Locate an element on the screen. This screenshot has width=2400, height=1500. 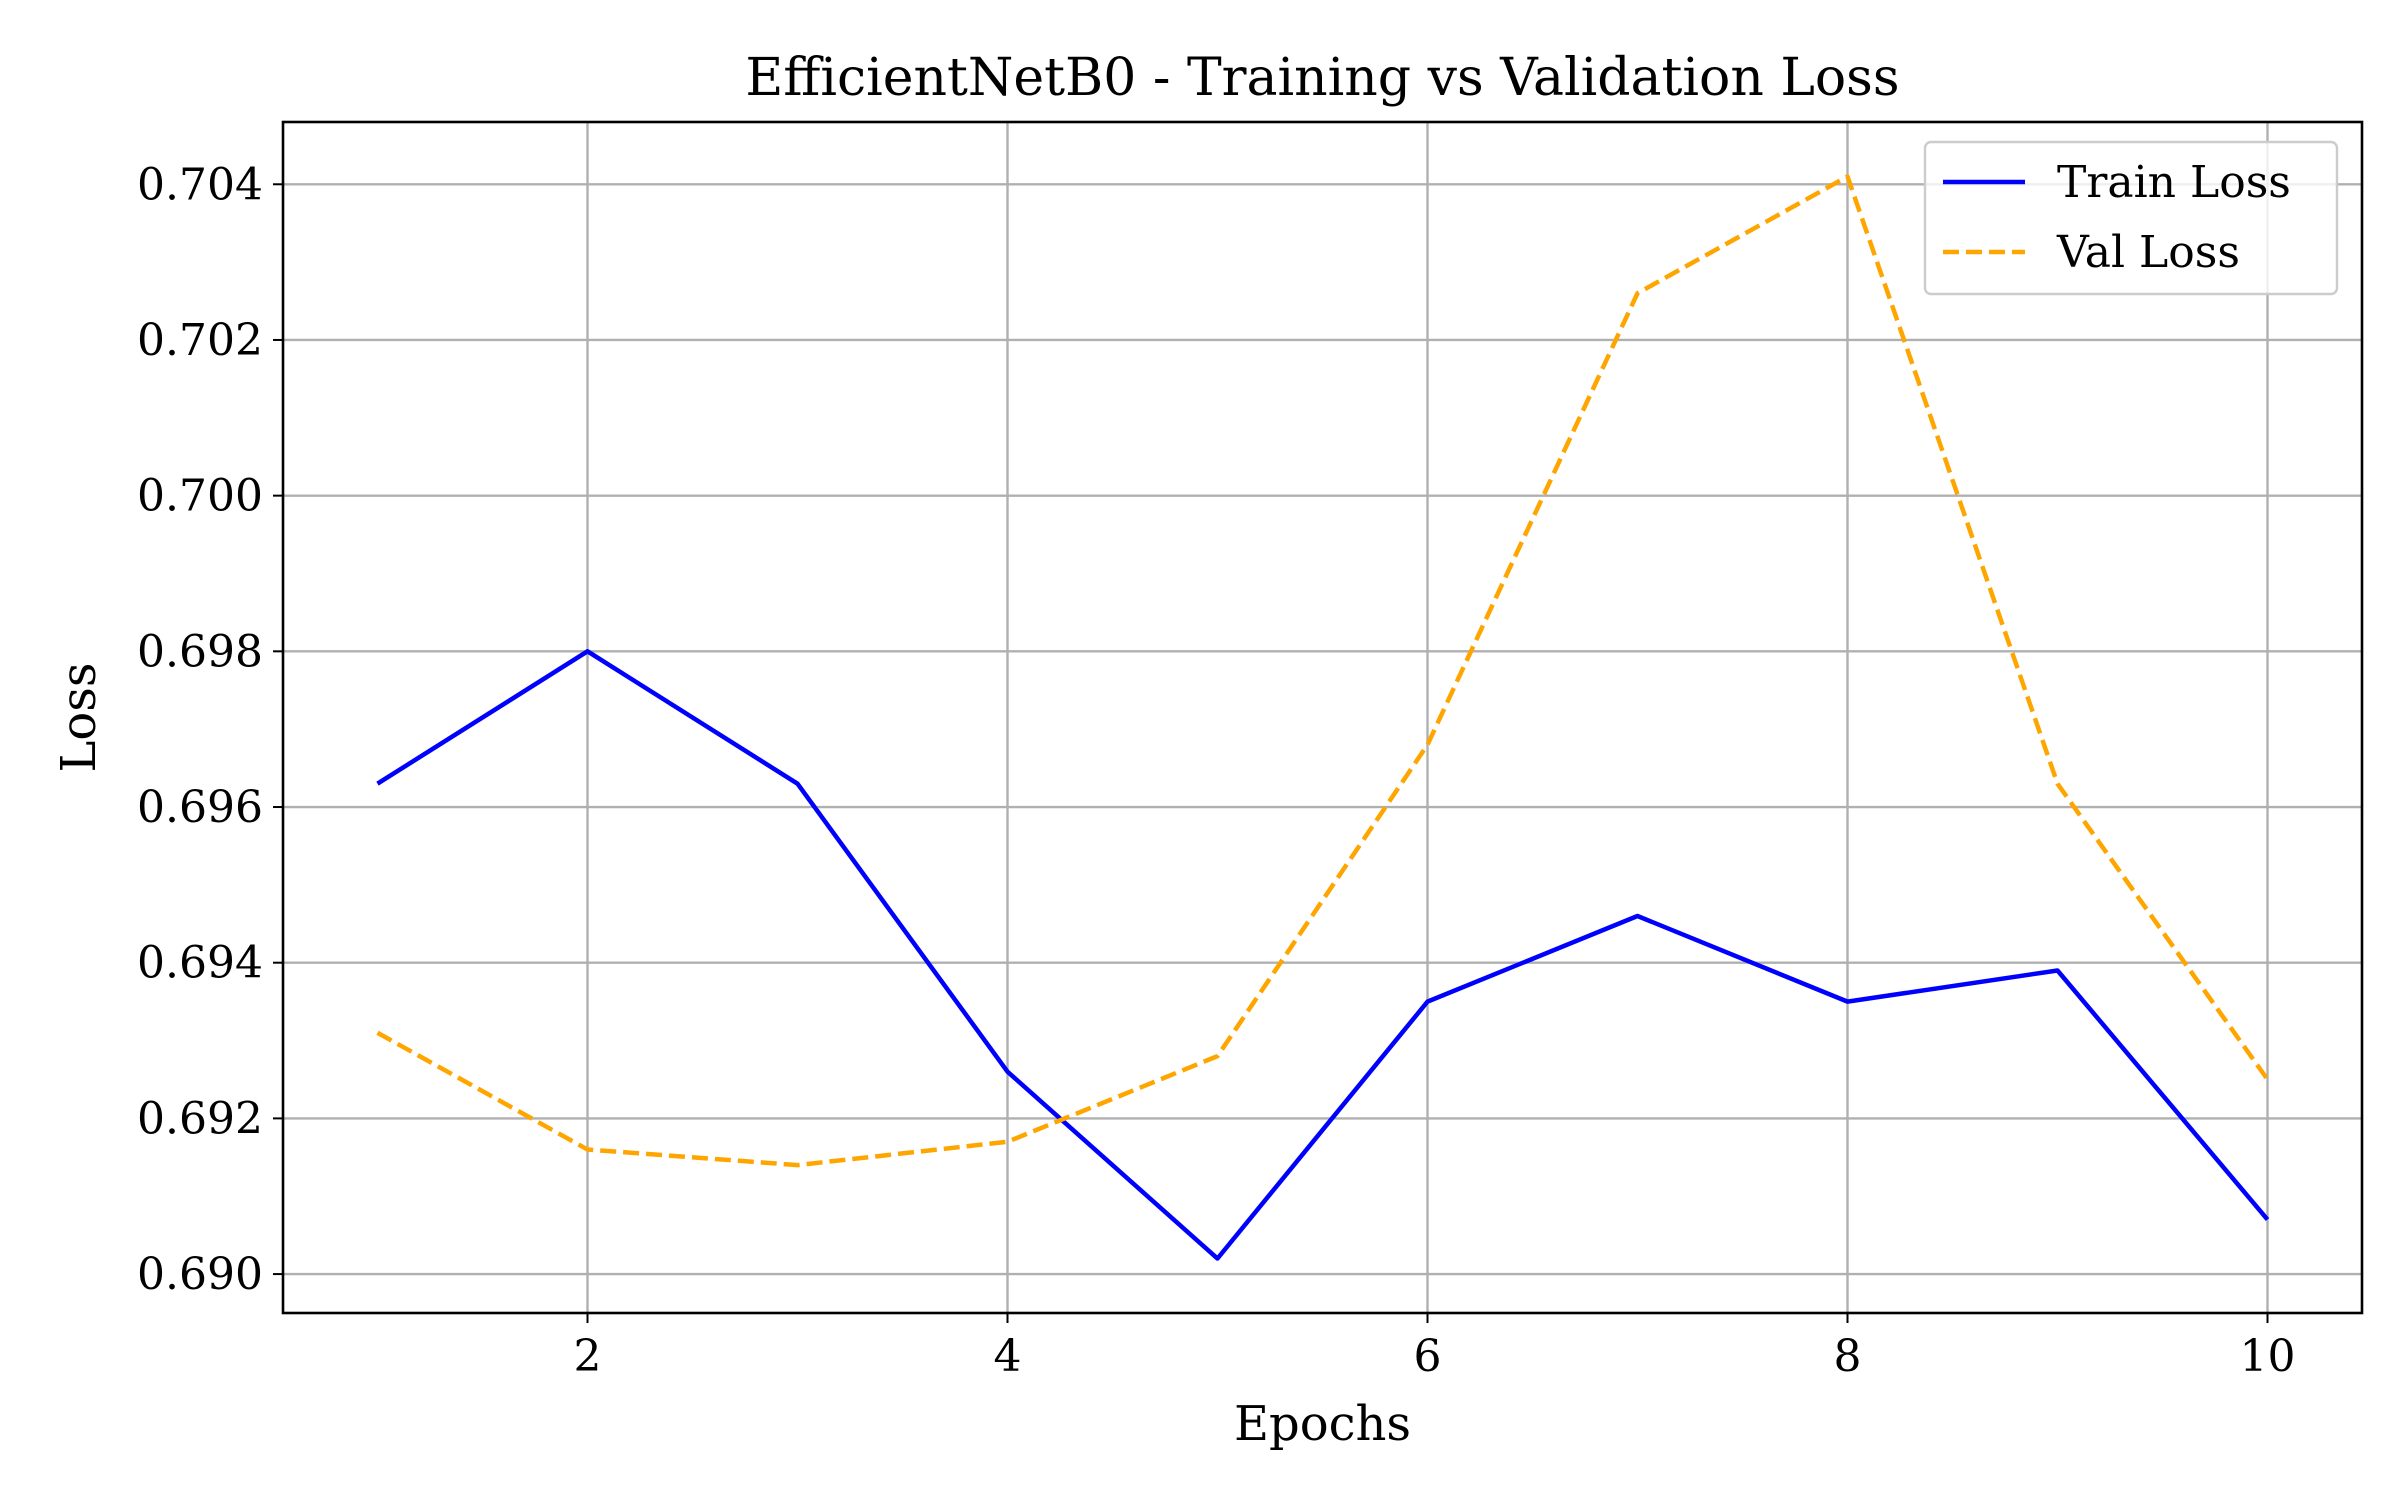
x-tick-label: 6 is located at coordinates (1428, 1356).